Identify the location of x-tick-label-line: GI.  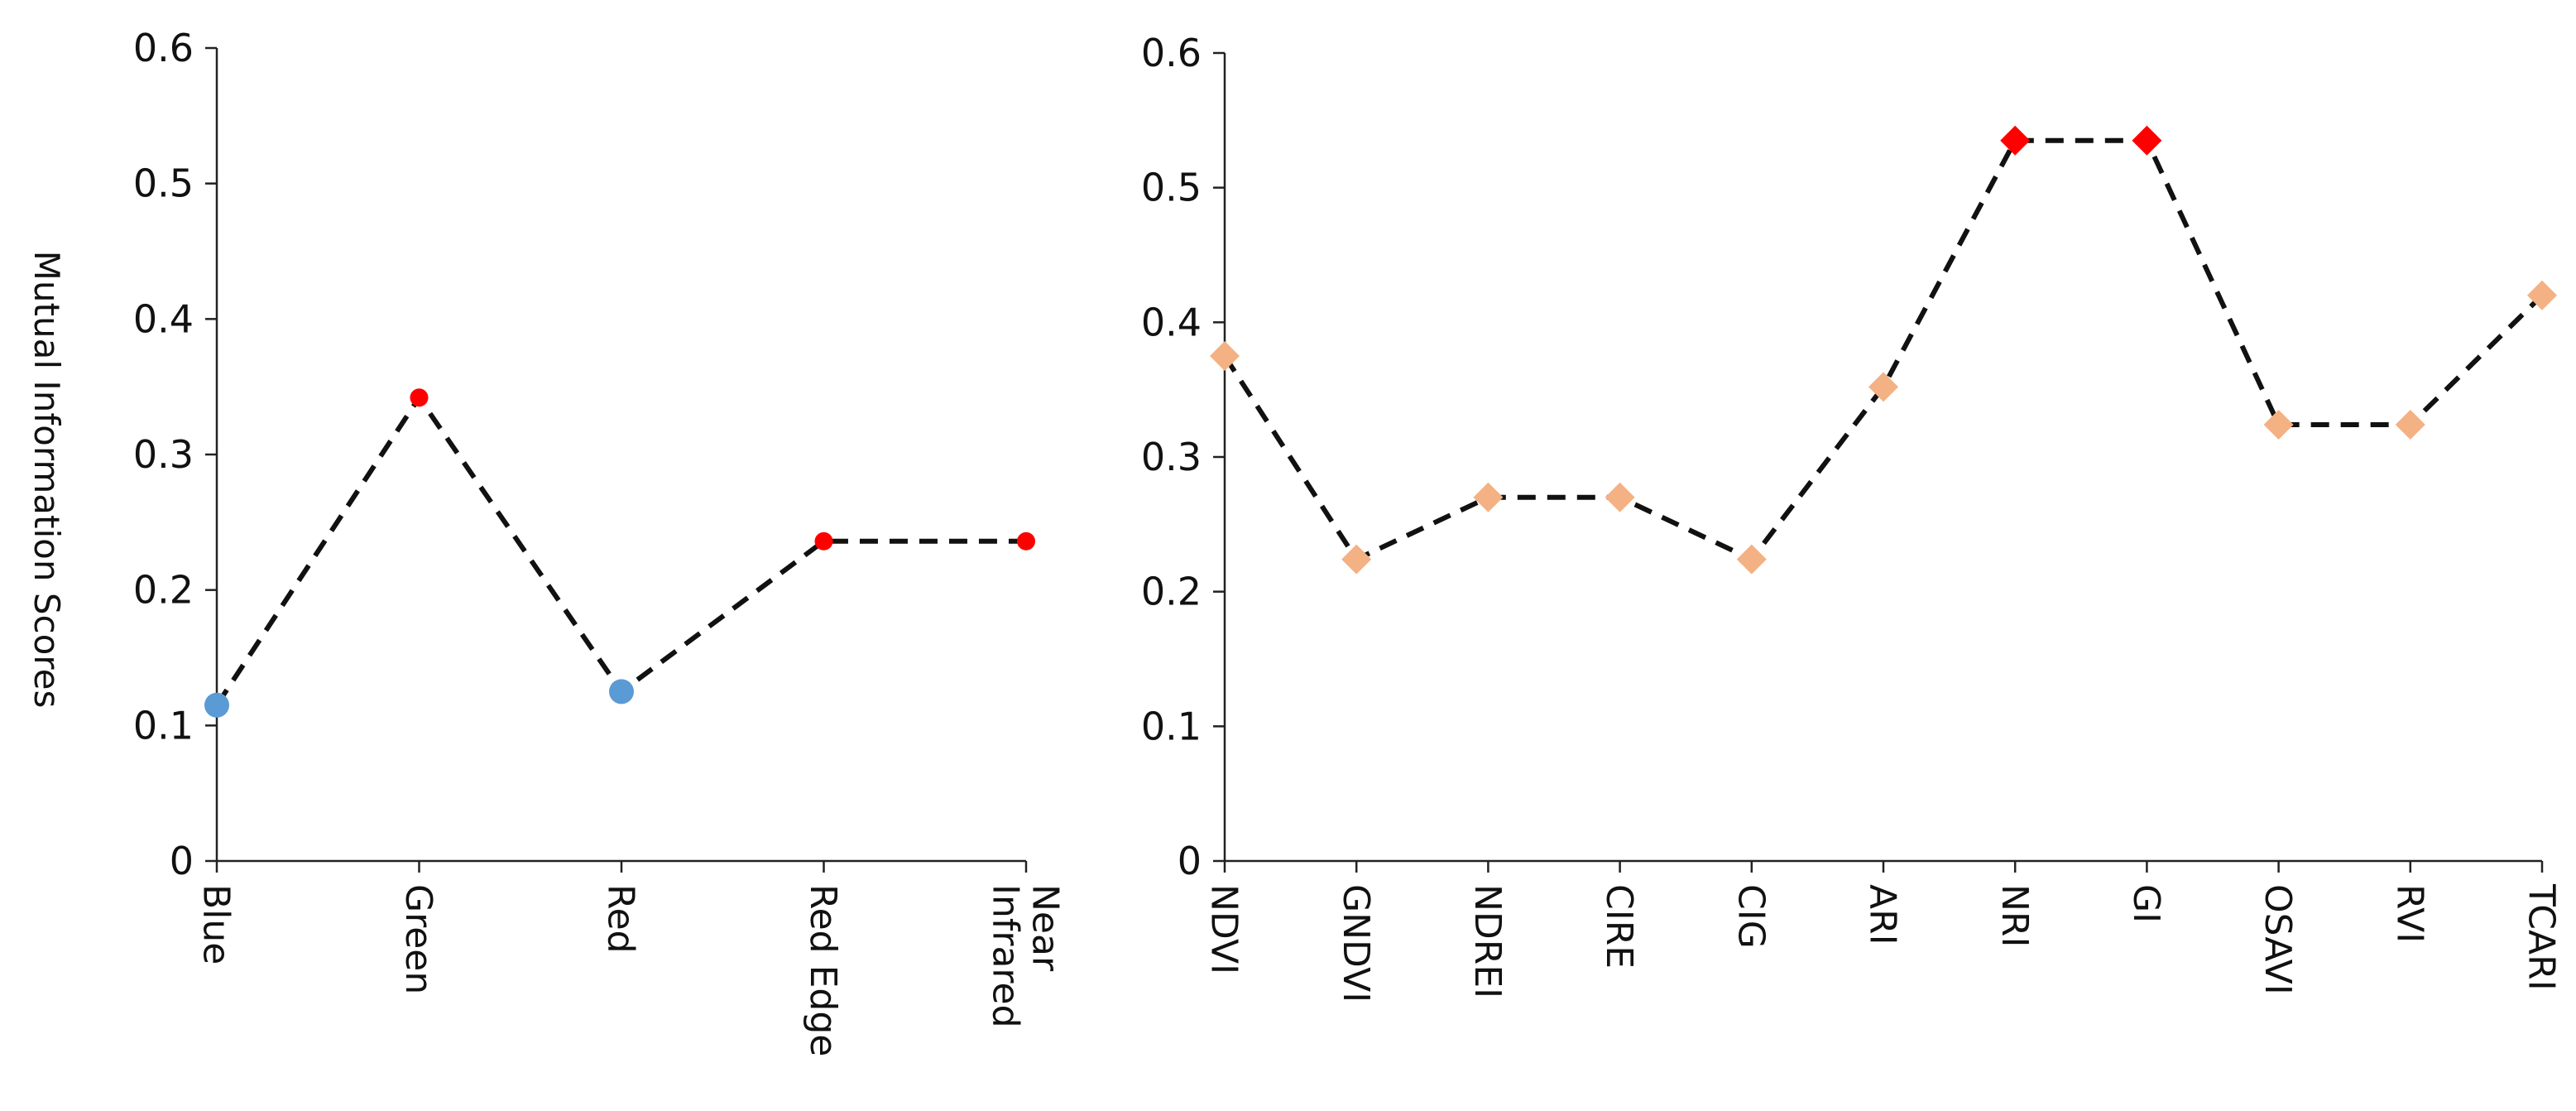
(2146, 903).